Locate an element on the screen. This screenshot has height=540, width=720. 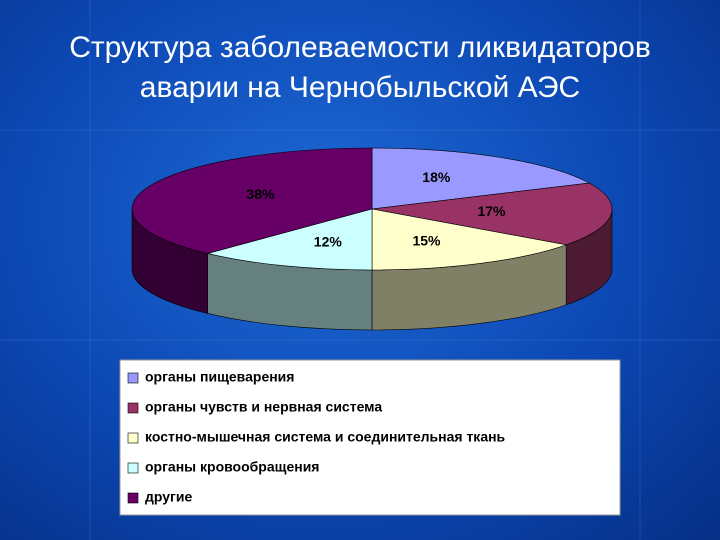
value-label: 18% is located at coordinates (436, 177).